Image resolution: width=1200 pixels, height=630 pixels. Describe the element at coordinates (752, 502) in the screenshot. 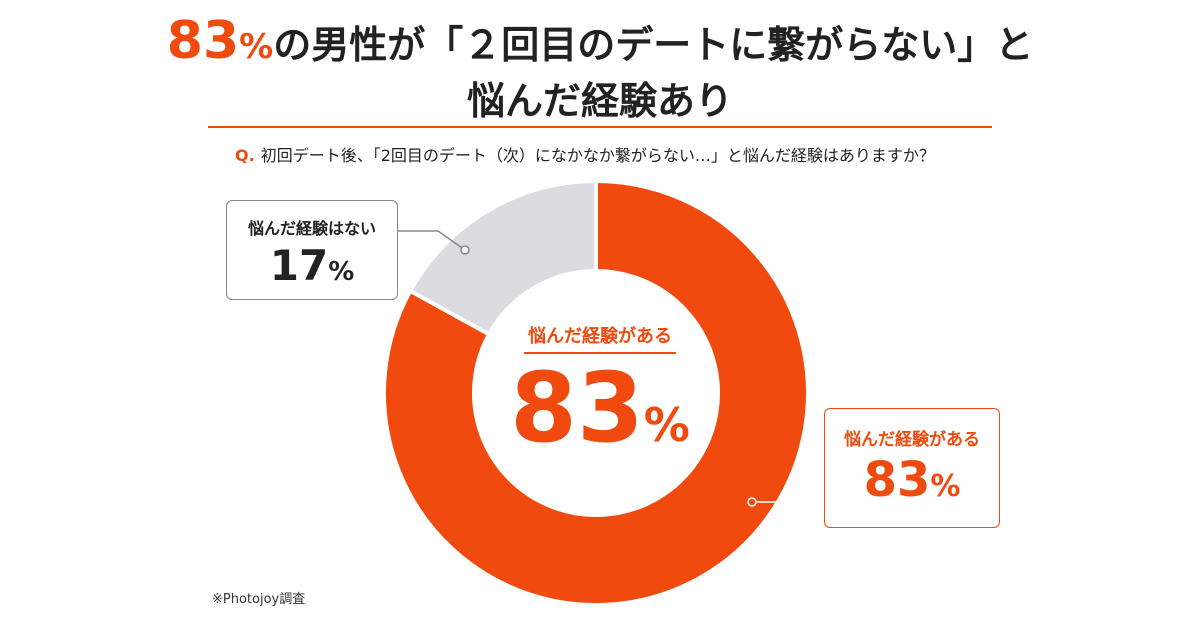

I see `leader-dot-yes` at that location.